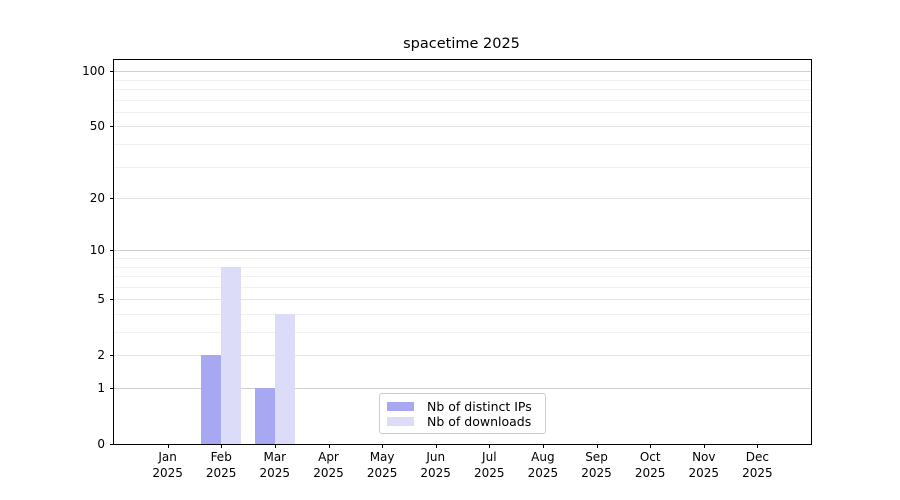 This screenshot has height=500, width=900. What do you see at coordinates (757, 465) in the screenshot?
I see `x-axis-label-dec: Dec 2025` at bounding box center [757, 465].